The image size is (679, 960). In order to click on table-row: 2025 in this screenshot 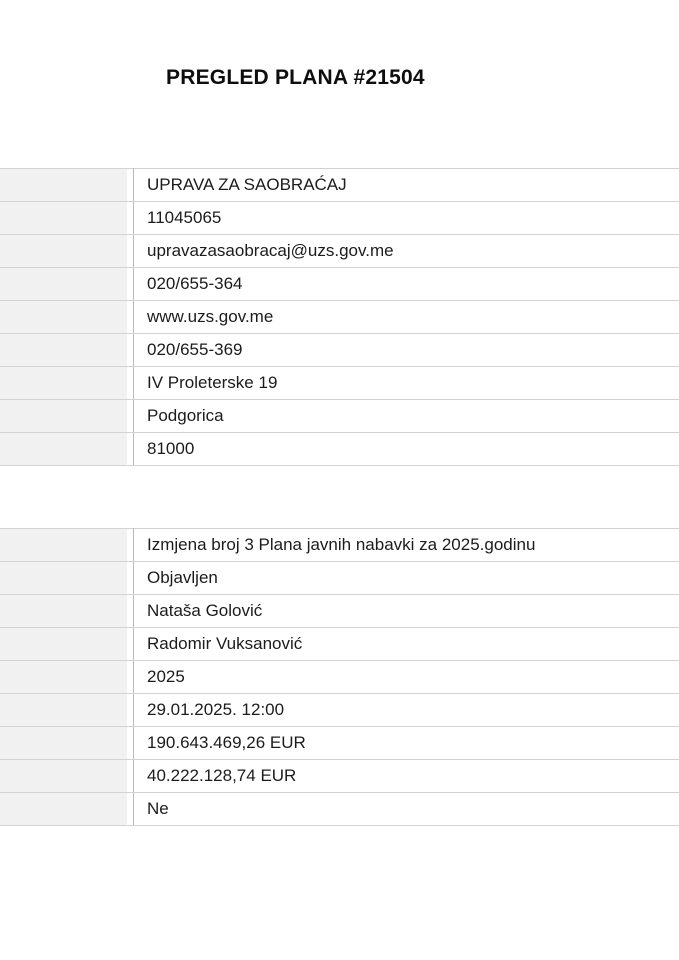, I will do `click(339, 677)`.